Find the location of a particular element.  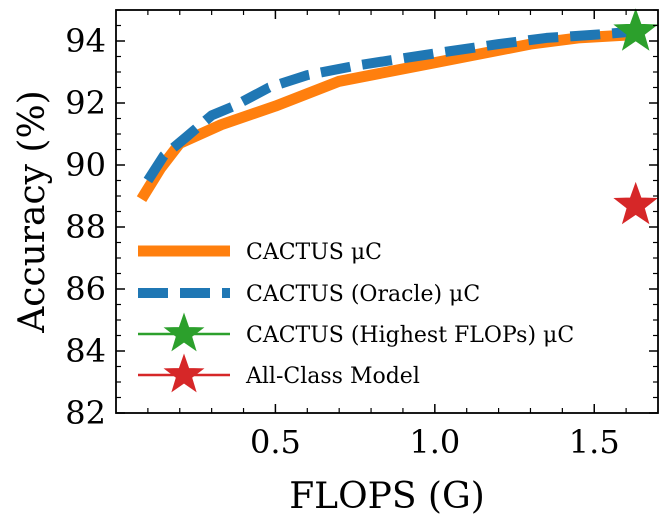

legend-label: CACTUS (Highest FLOPs) μC is located at coordinates (410, 335).